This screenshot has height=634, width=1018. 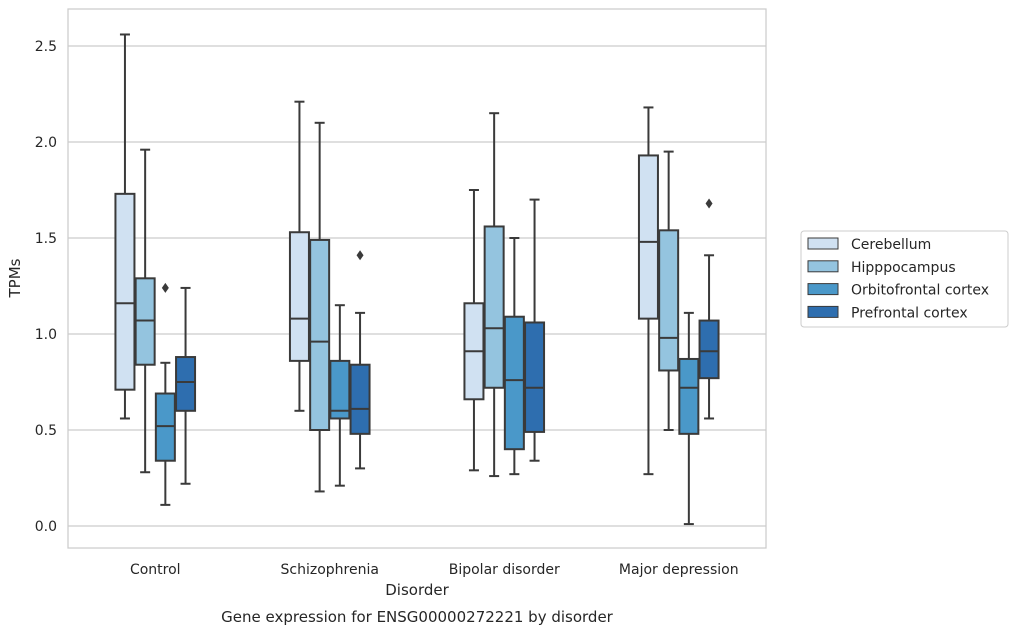 What do you see at coordinates (909, 313) in the screenshot?
I see `legend-label: Prefrontal cortex` at bounding box center [909, 313].